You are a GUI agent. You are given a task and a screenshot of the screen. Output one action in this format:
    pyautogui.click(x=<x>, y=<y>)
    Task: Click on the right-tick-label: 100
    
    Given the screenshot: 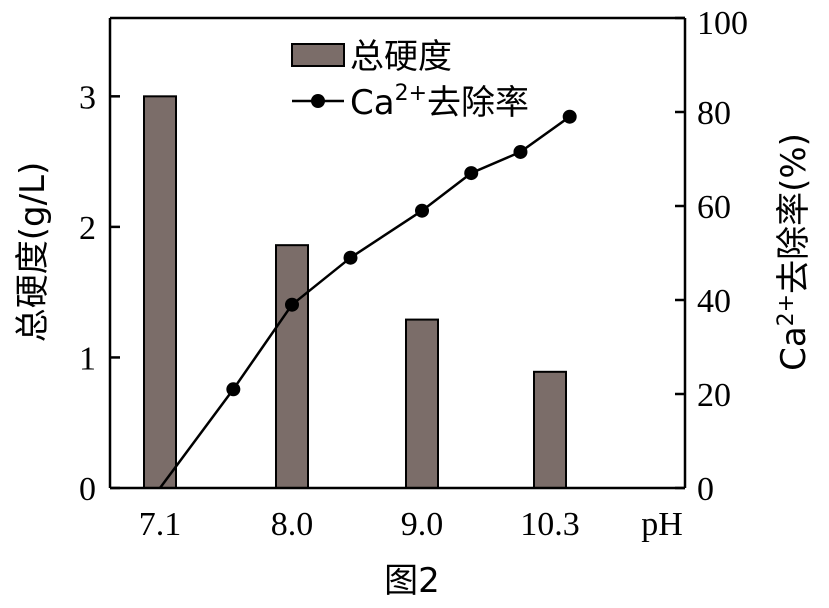 What is the action you would take?
    pyautogui.click(x=722, y=23)
    